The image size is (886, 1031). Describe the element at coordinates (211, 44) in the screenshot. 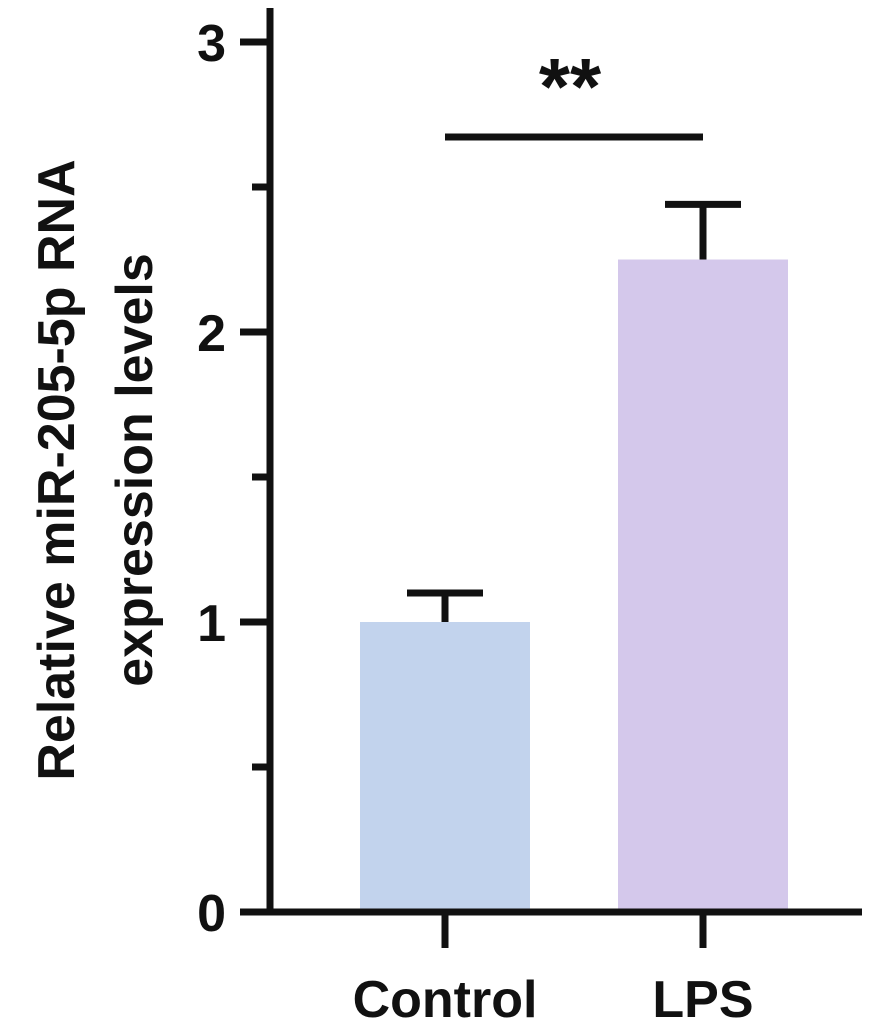

I see `y-tick-label: 3` at that location.